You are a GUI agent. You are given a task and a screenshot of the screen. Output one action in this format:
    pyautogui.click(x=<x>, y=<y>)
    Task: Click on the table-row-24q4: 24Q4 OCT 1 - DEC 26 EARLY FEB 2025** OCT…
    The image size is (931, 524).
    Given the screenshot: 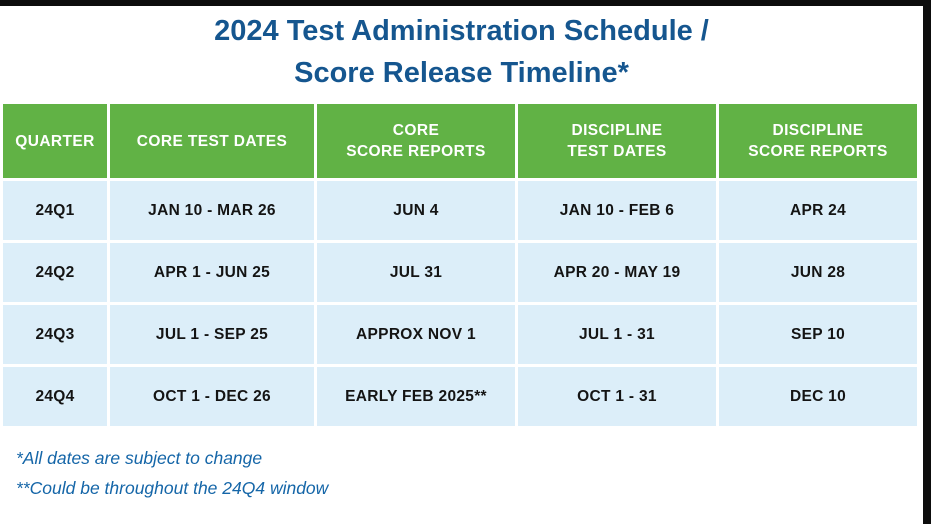 What is the action you would take?
    pyautogui.click(x=460, y=396)
    